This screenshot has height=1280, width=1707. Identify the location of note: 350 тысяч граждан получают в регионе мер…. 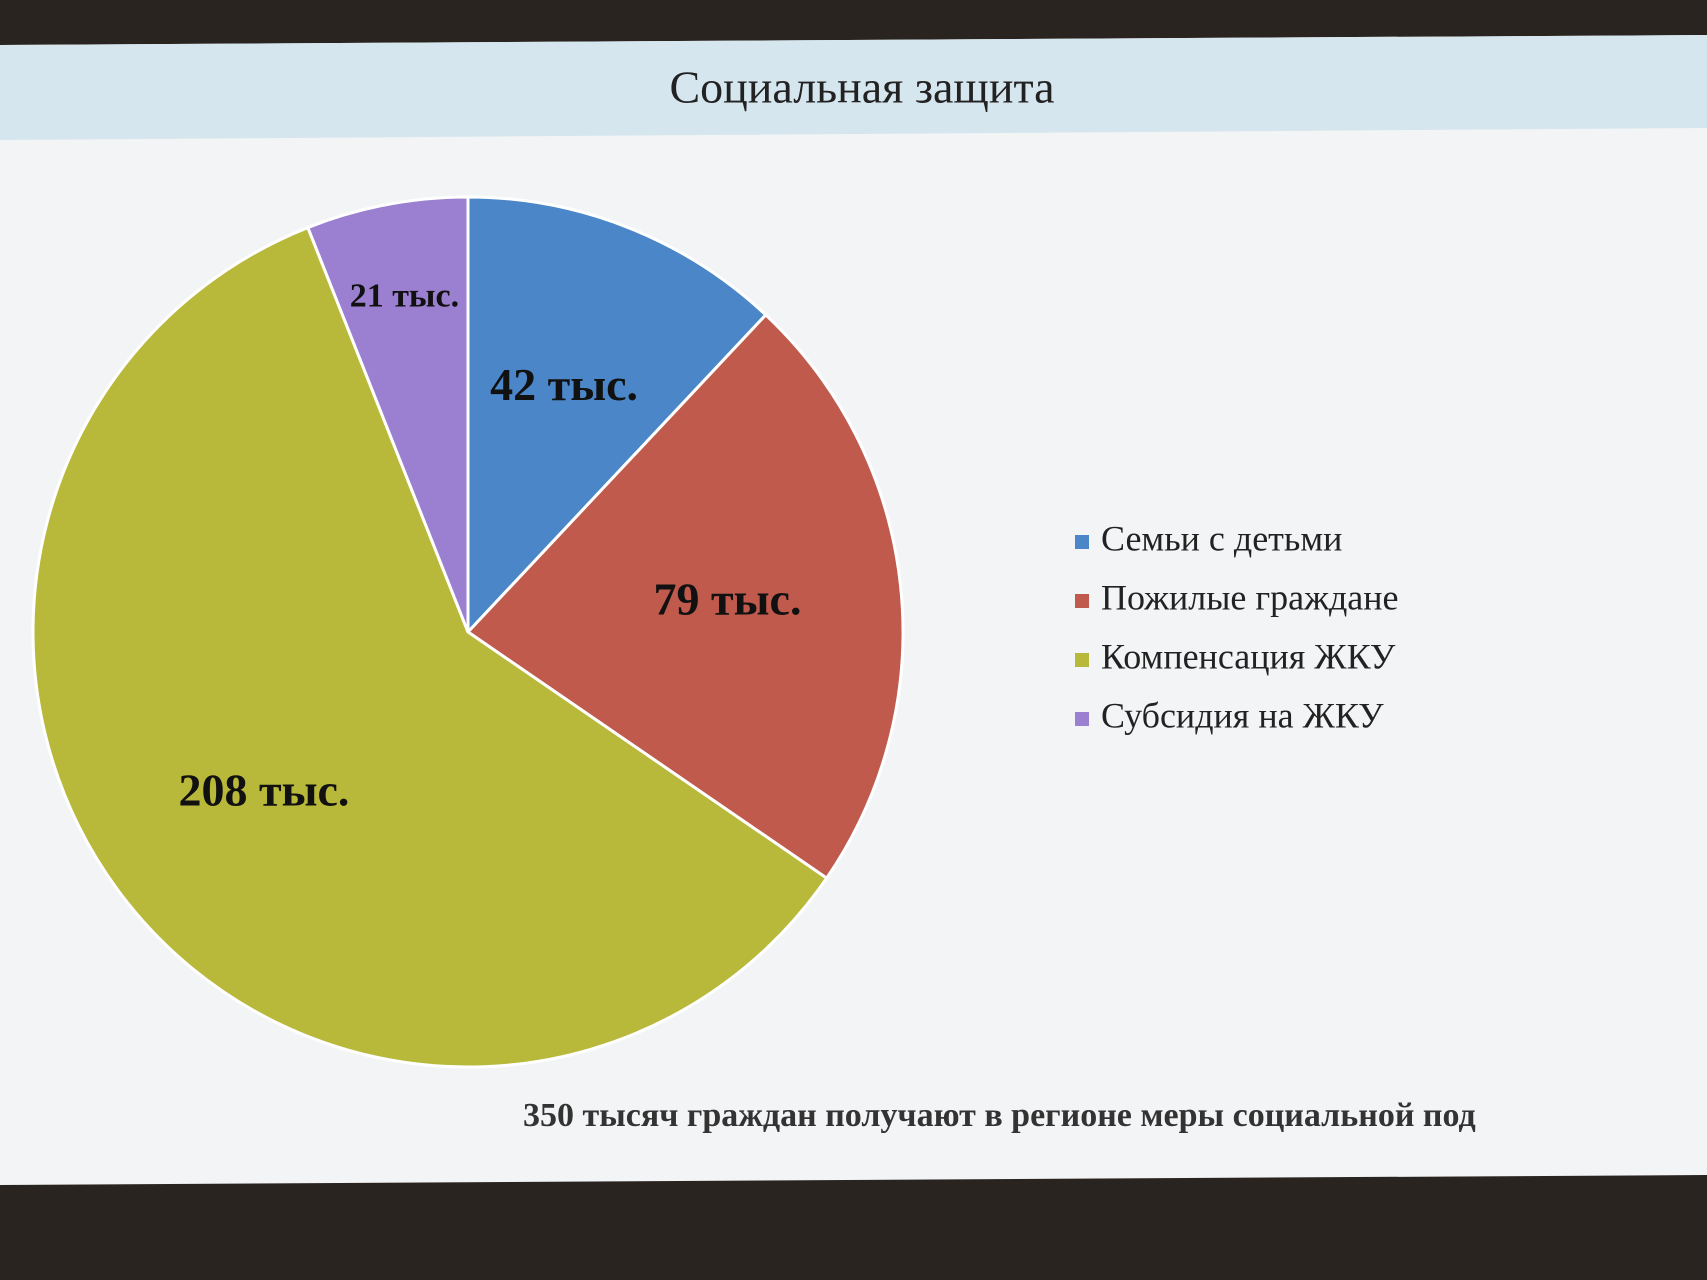
(999, 1115).